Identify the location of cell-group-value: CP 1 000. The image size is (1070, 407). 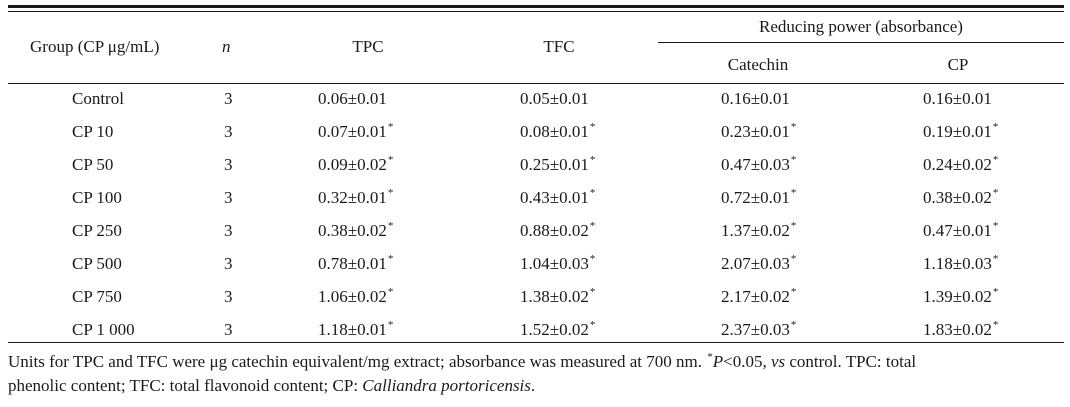
(103, 329).